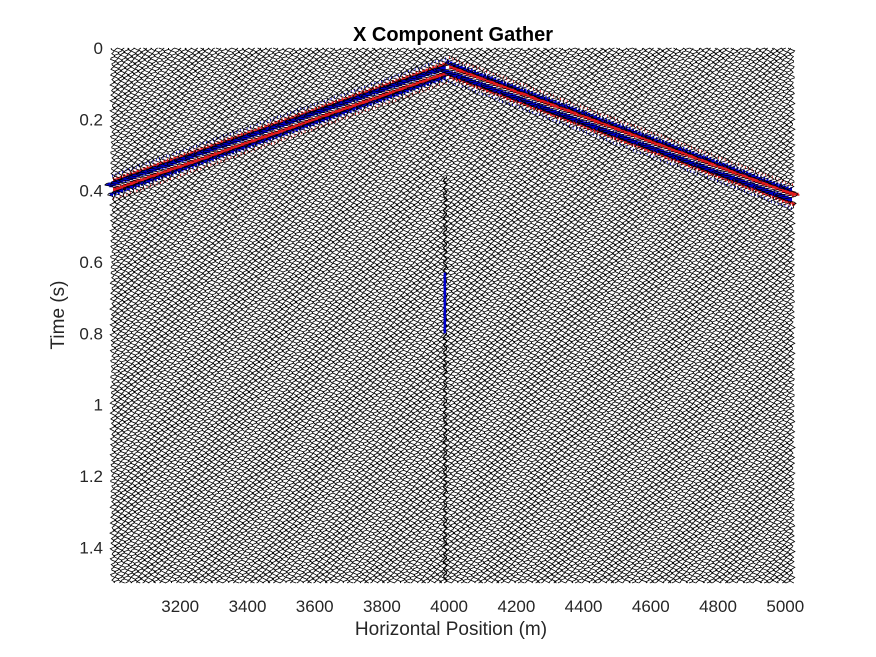 This screenshot has height=657, width=876. What do you see at coordinates (445, 379) in the screenshot?
I see `source-trace` at bounding box center [445, 379].